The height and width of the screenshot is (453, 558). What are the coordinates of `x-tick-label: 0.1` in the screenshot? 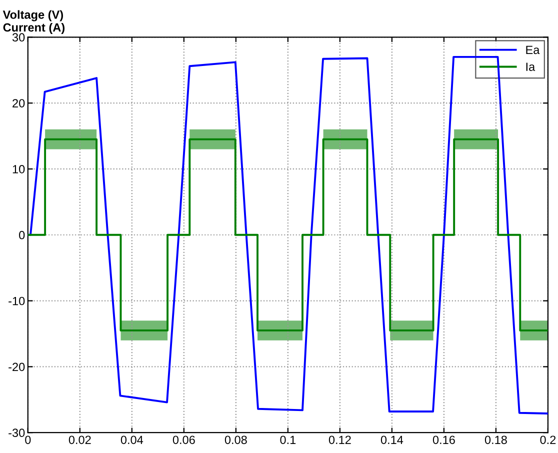 It's located at (288, 440).